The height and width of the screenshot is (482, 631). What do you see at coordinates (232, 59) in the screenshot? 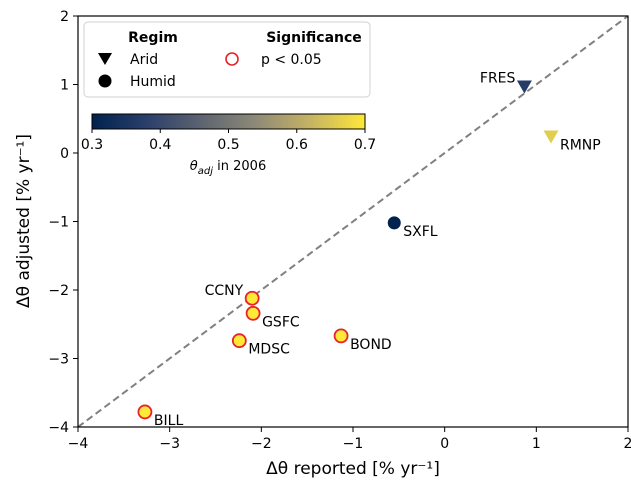
I see `legend-significance-marker` at bounding box center [232, 59].